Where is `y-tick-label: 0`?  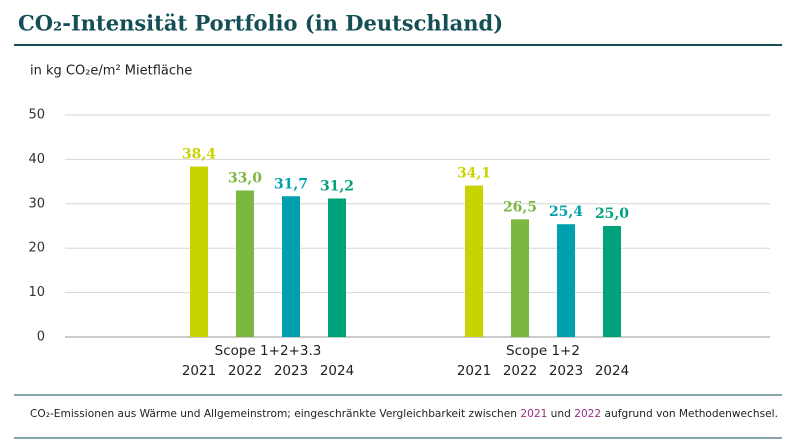
y-tick-label: 0 is located at coordinates (41, 337).